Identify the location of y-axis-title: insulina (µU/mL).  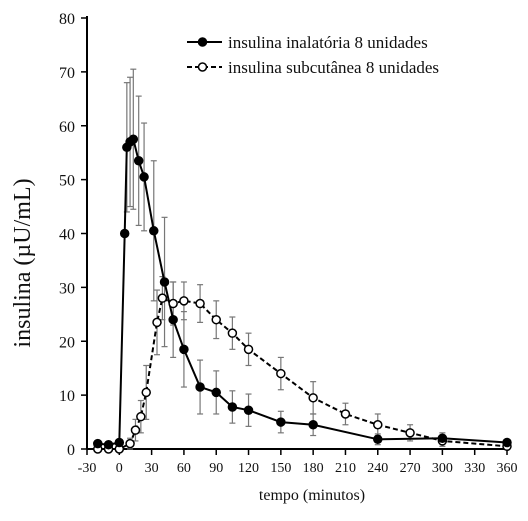
(23, 262).